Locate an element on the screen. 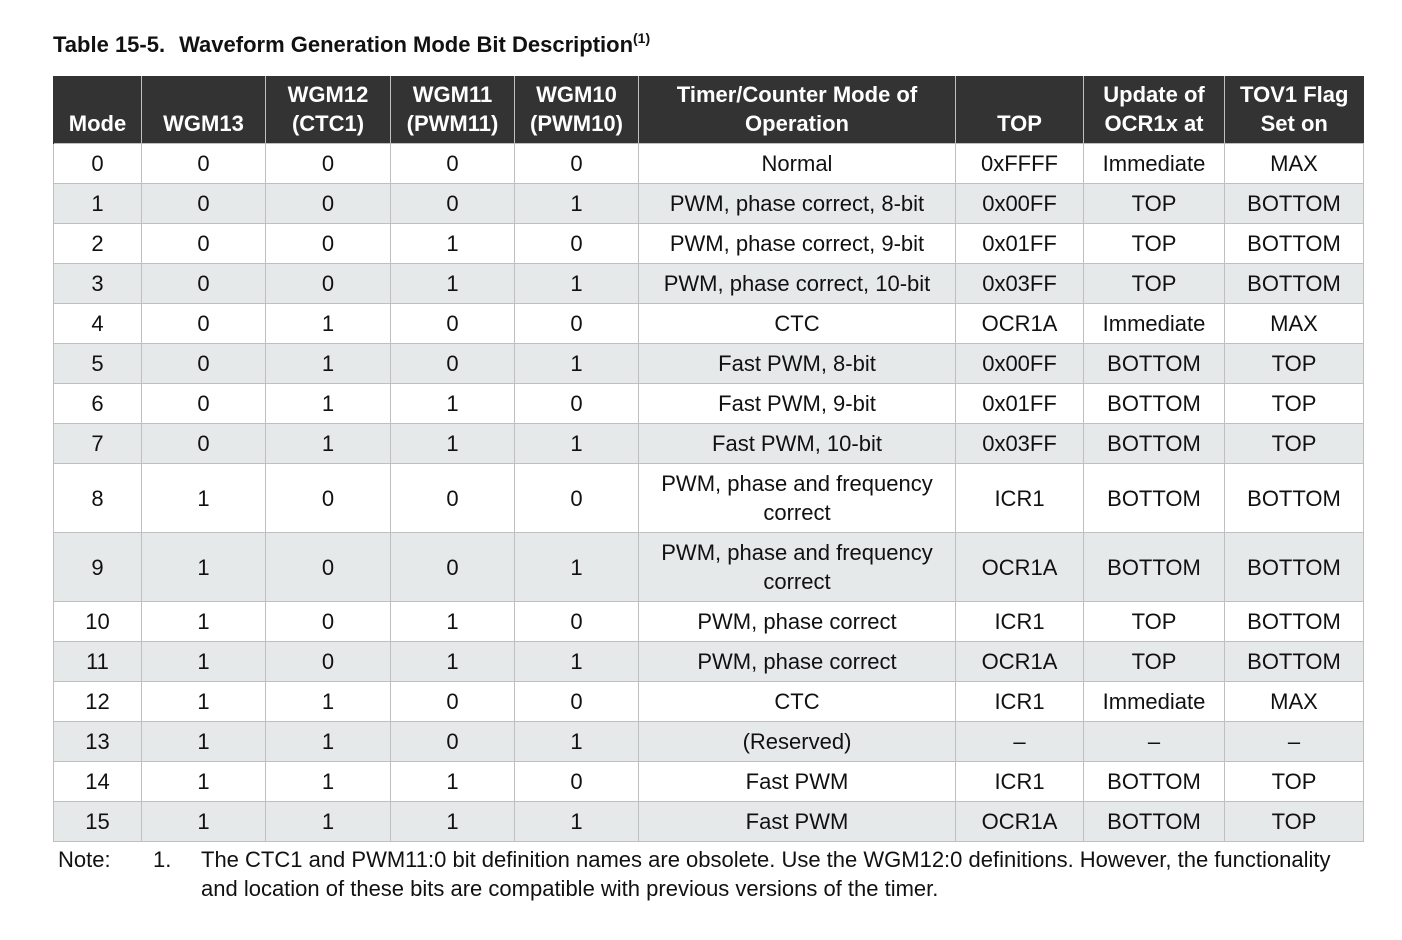  table-row: 10 1 0 1 0 PWM, phase correct ICR1 TOP BOTTOM is located at coordinates (708, 621).